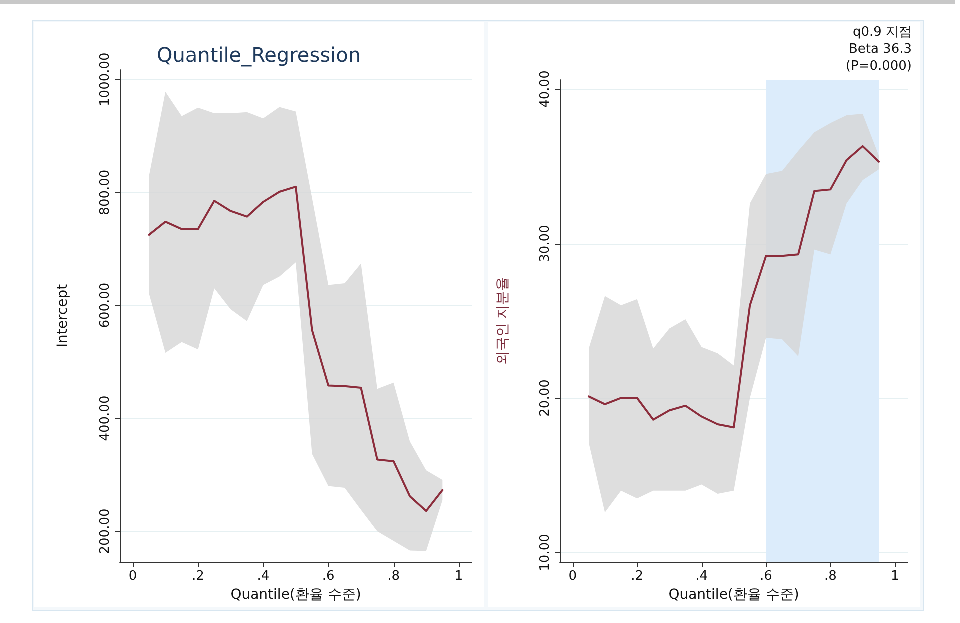 This screenshot has height=623, width=960. What do you see at coordinates (259, 55) in the screenshot?
I see `chart-title: Quantile_Regression` at bounding box center [259, 55].